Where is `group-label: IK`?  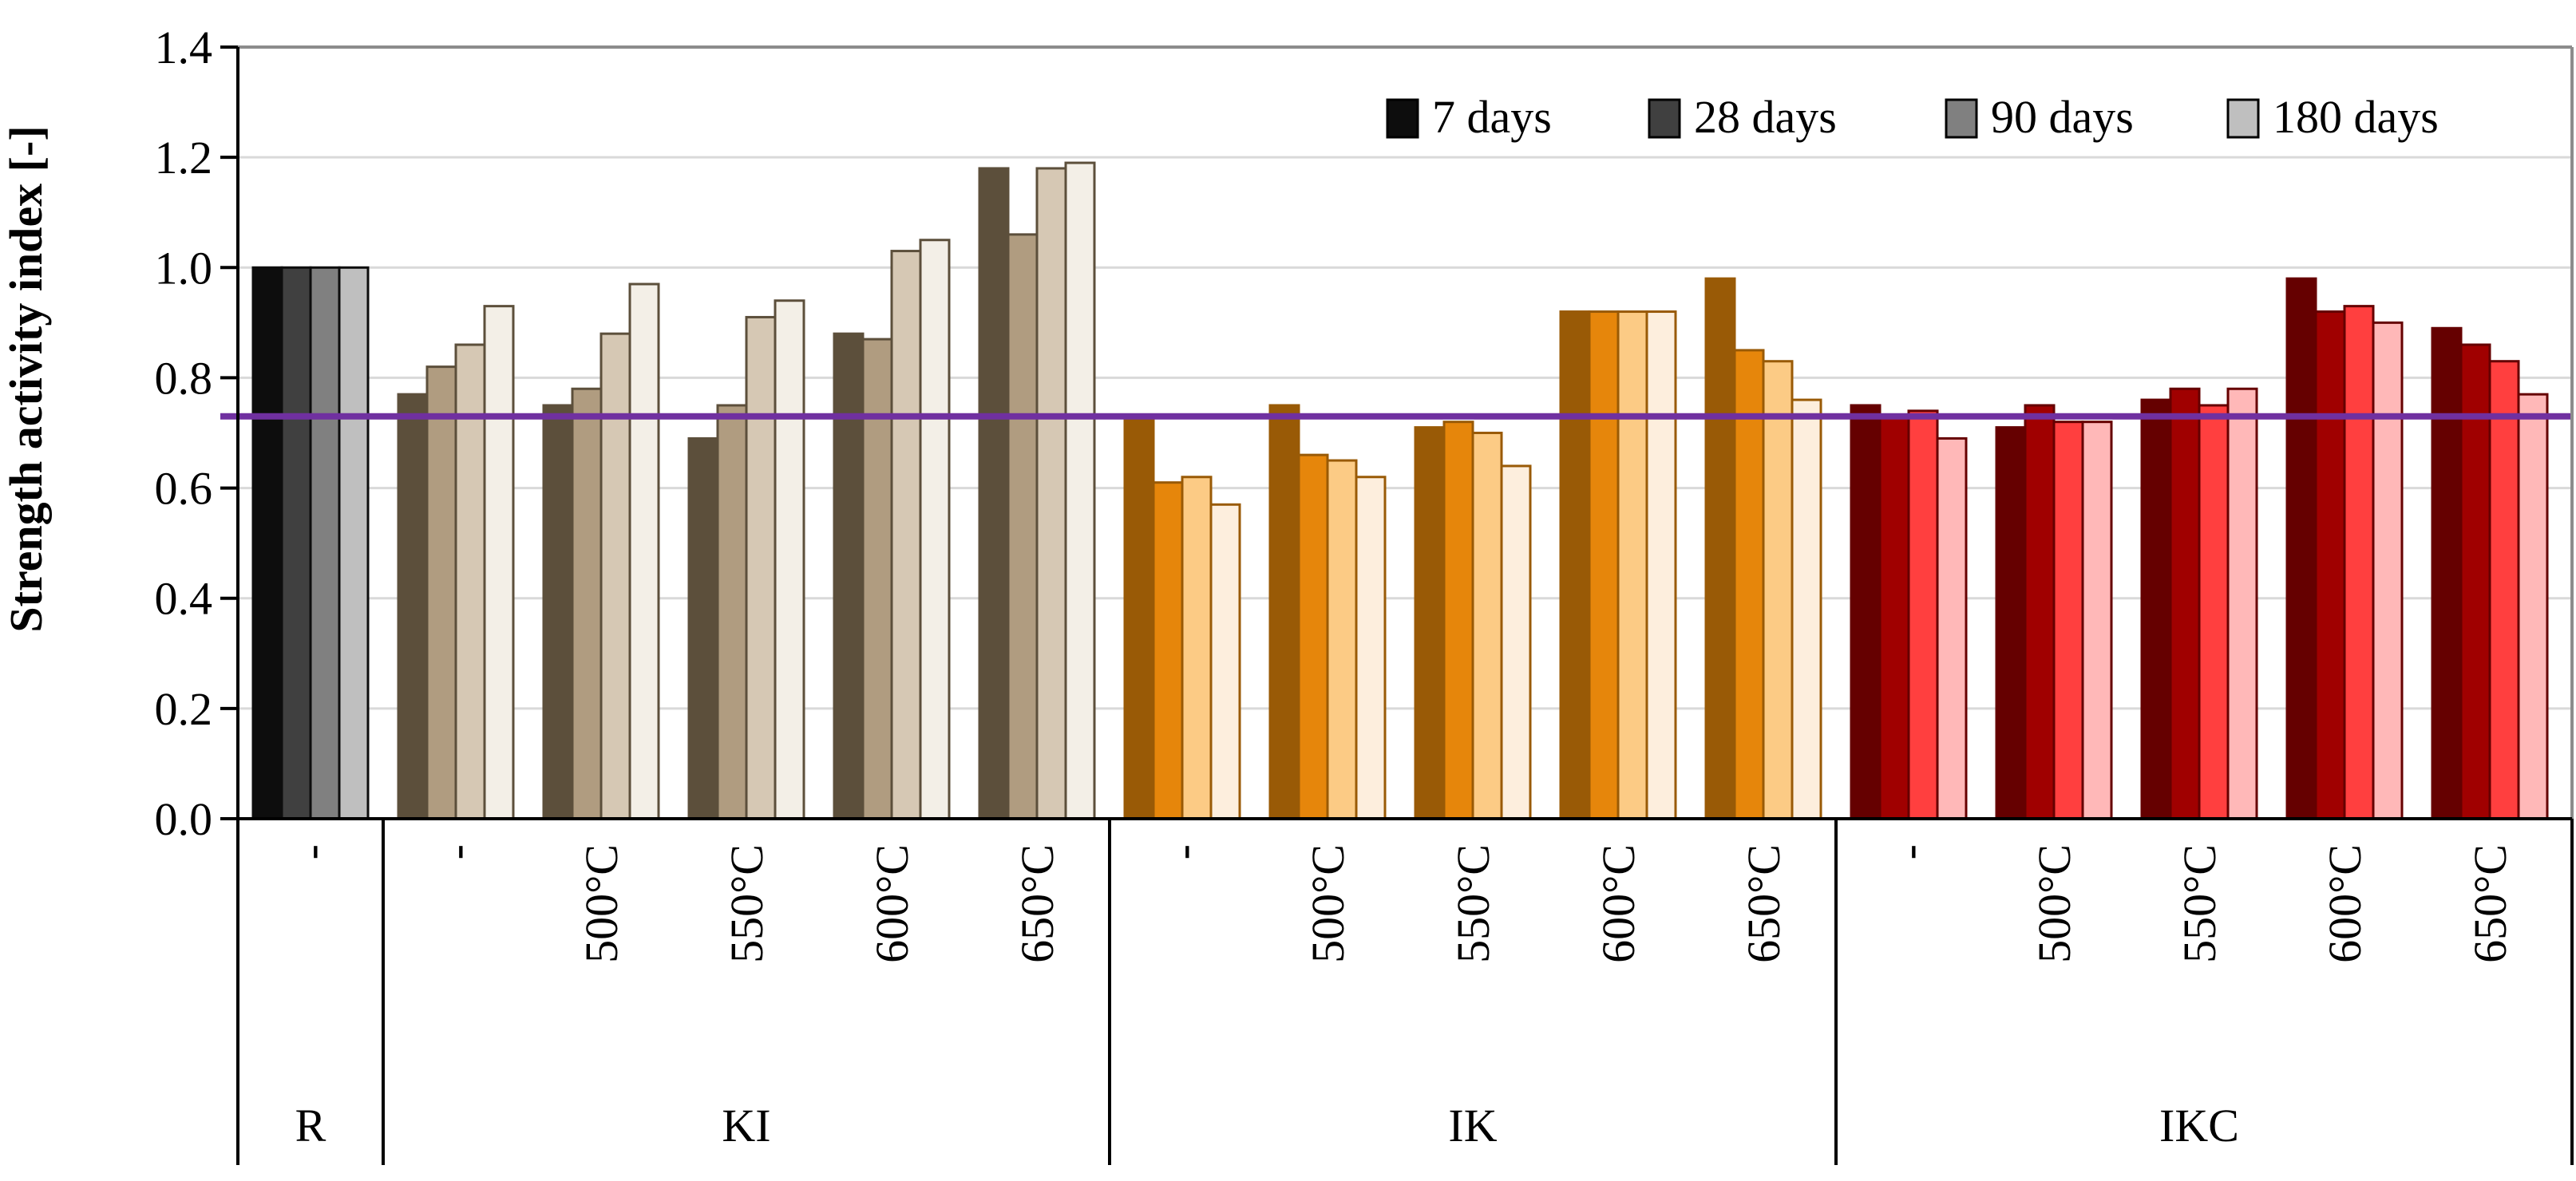
group-label: IK is located at coordinates (1472, 1125).